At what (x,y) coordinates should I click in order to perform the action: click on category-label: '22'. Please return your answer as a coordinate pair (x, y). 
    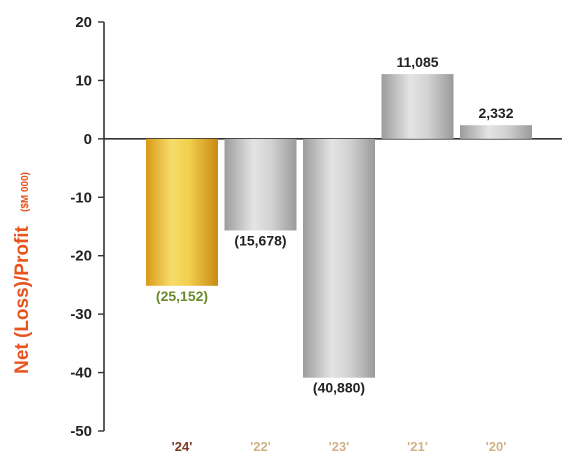
    Looking at the image, I should click on (260, 446).